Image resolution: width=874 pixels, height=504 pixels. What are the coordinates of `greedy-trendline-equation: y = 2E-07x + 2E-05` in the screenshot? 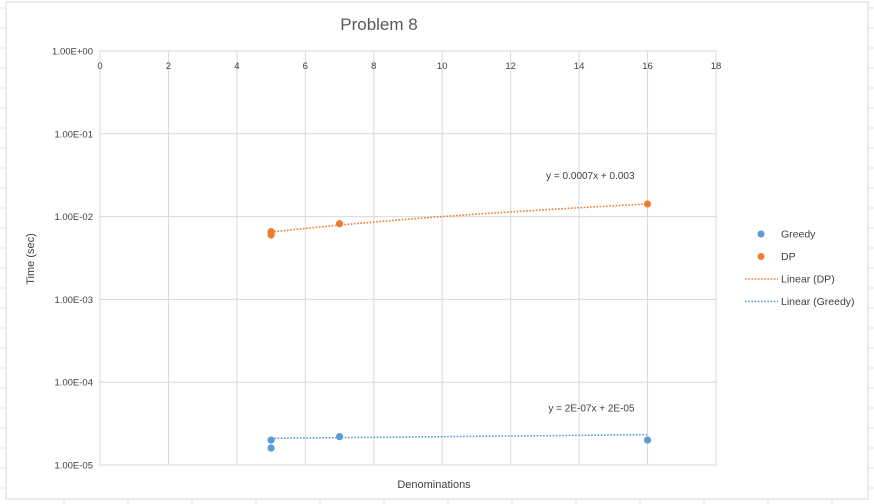 It's located at (591, 409).